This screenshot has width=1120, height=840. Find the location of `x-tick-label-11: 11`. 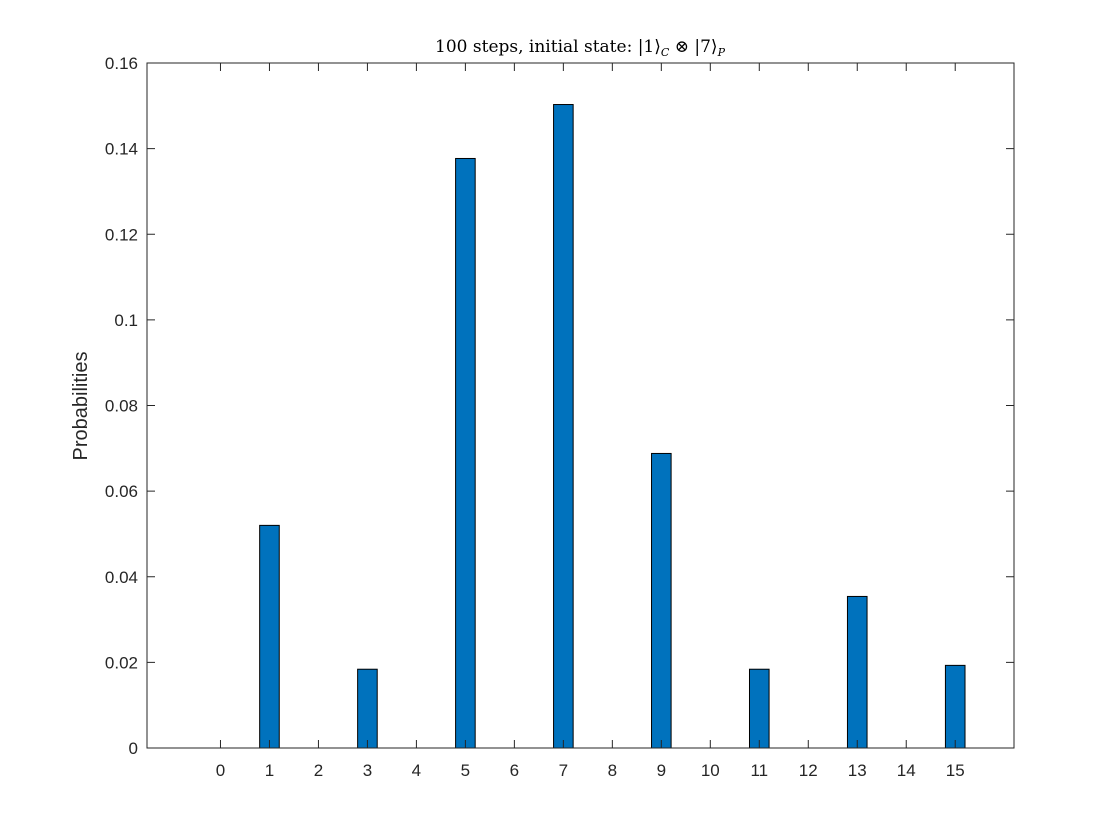

x-tick-label-11: 11 is located at coordinates (759, 770).